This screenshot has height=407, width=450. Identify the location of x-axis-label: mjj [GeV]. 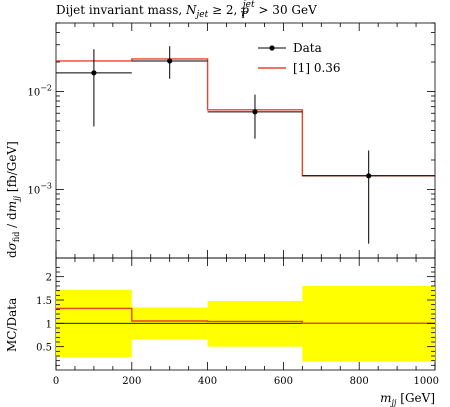
(407, 399).